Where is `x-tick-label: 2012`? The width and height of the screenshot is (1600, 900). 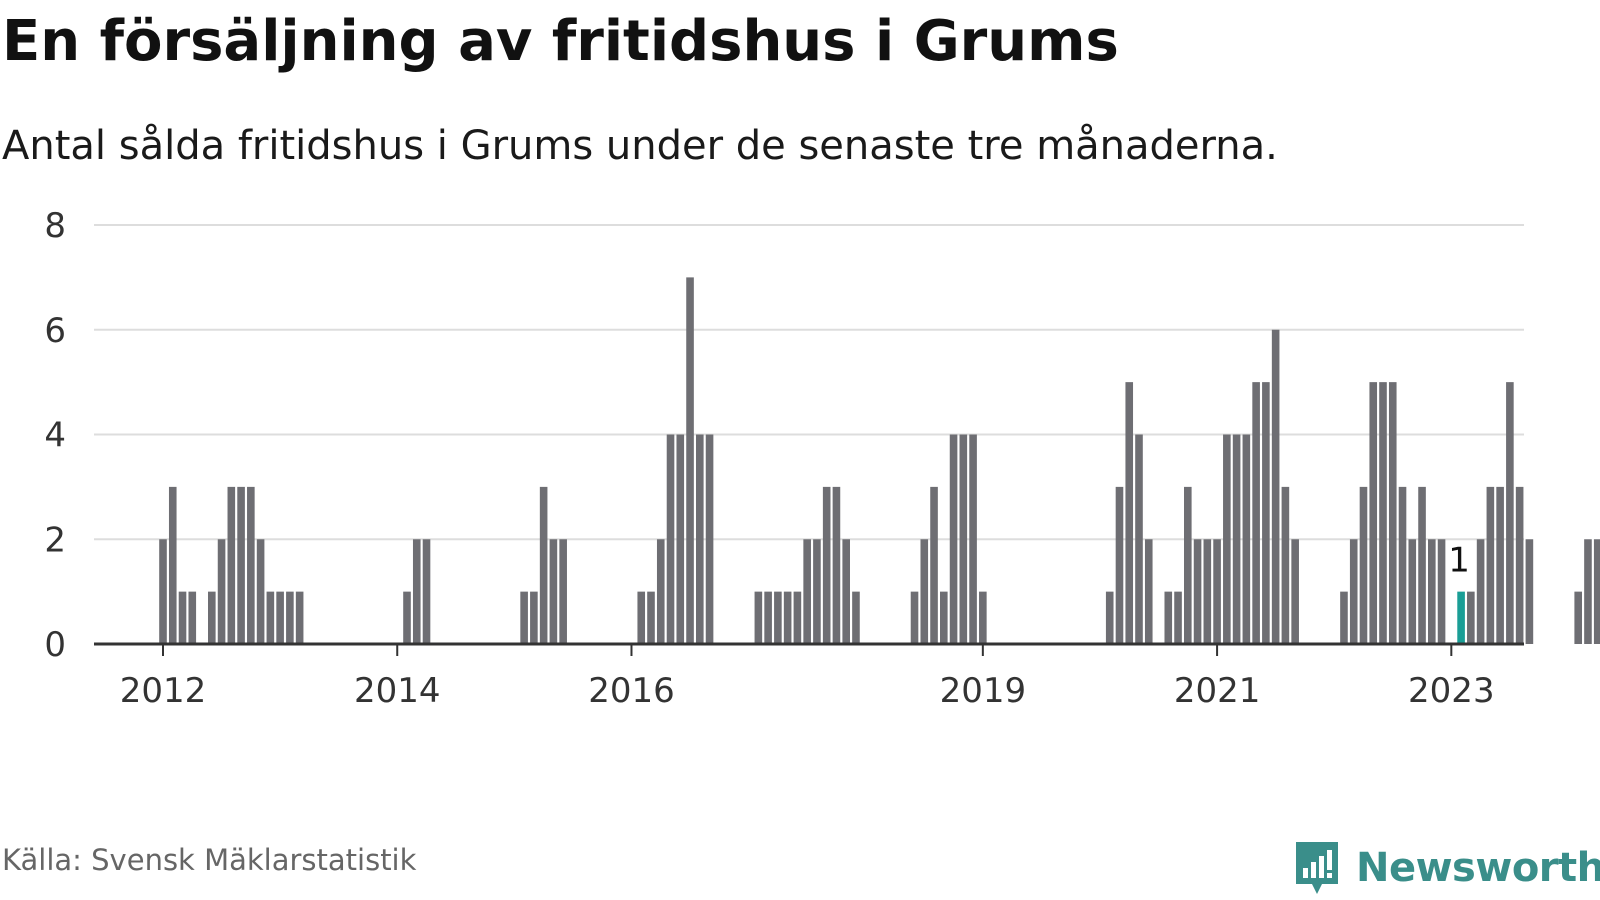
x-tick-label: 2012 is located at coordinates (163, 691).